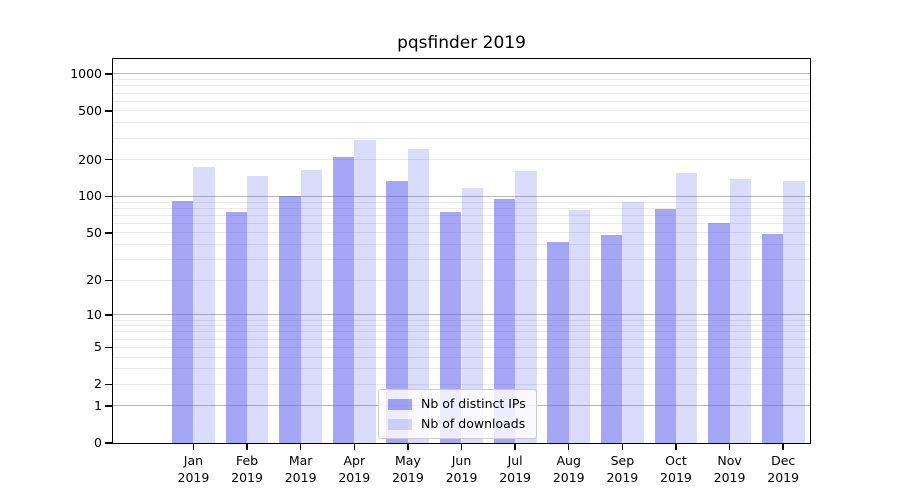 The image size is (900, 500). What do you see at coordinates (568, 460) in the screenshot?
I see `x-axis-label-month: Aug` at bounding box center [568, 460].